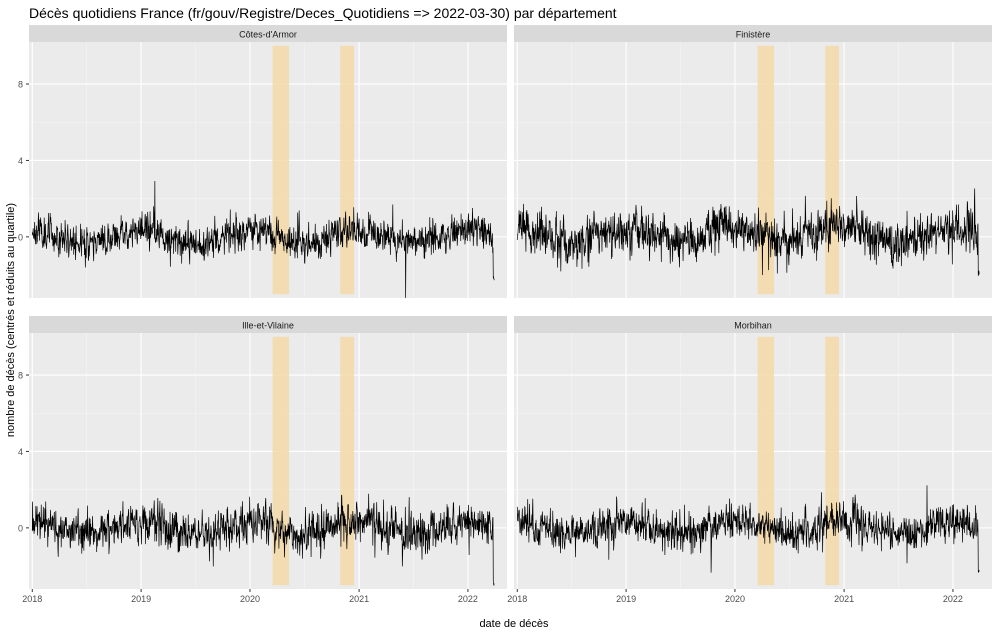 This screenshot has height=634, width=1000. I want to click on panel-strip-label: Ille-et-Vilaine, so click(268, 326).